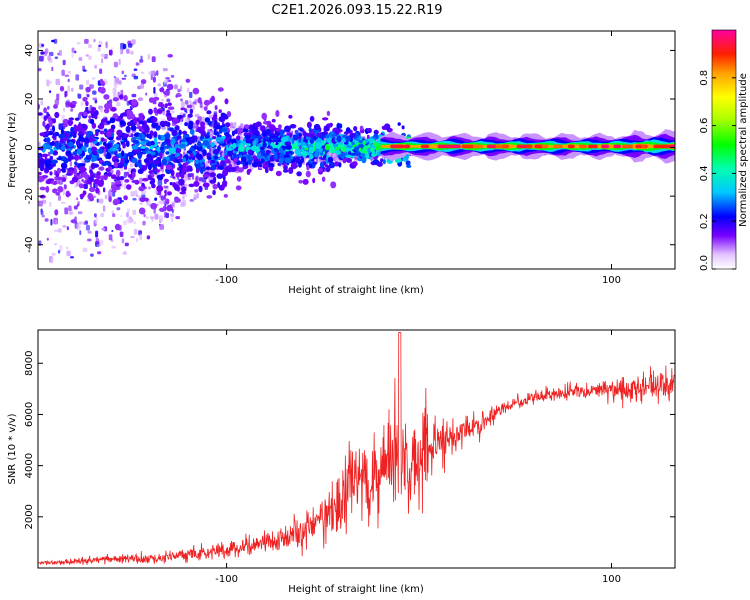 This screenshot has height=600, width=750. Describe the element at coordinates (611, 579) in the screenshot. I see `x-tick-label: 100` at that location.